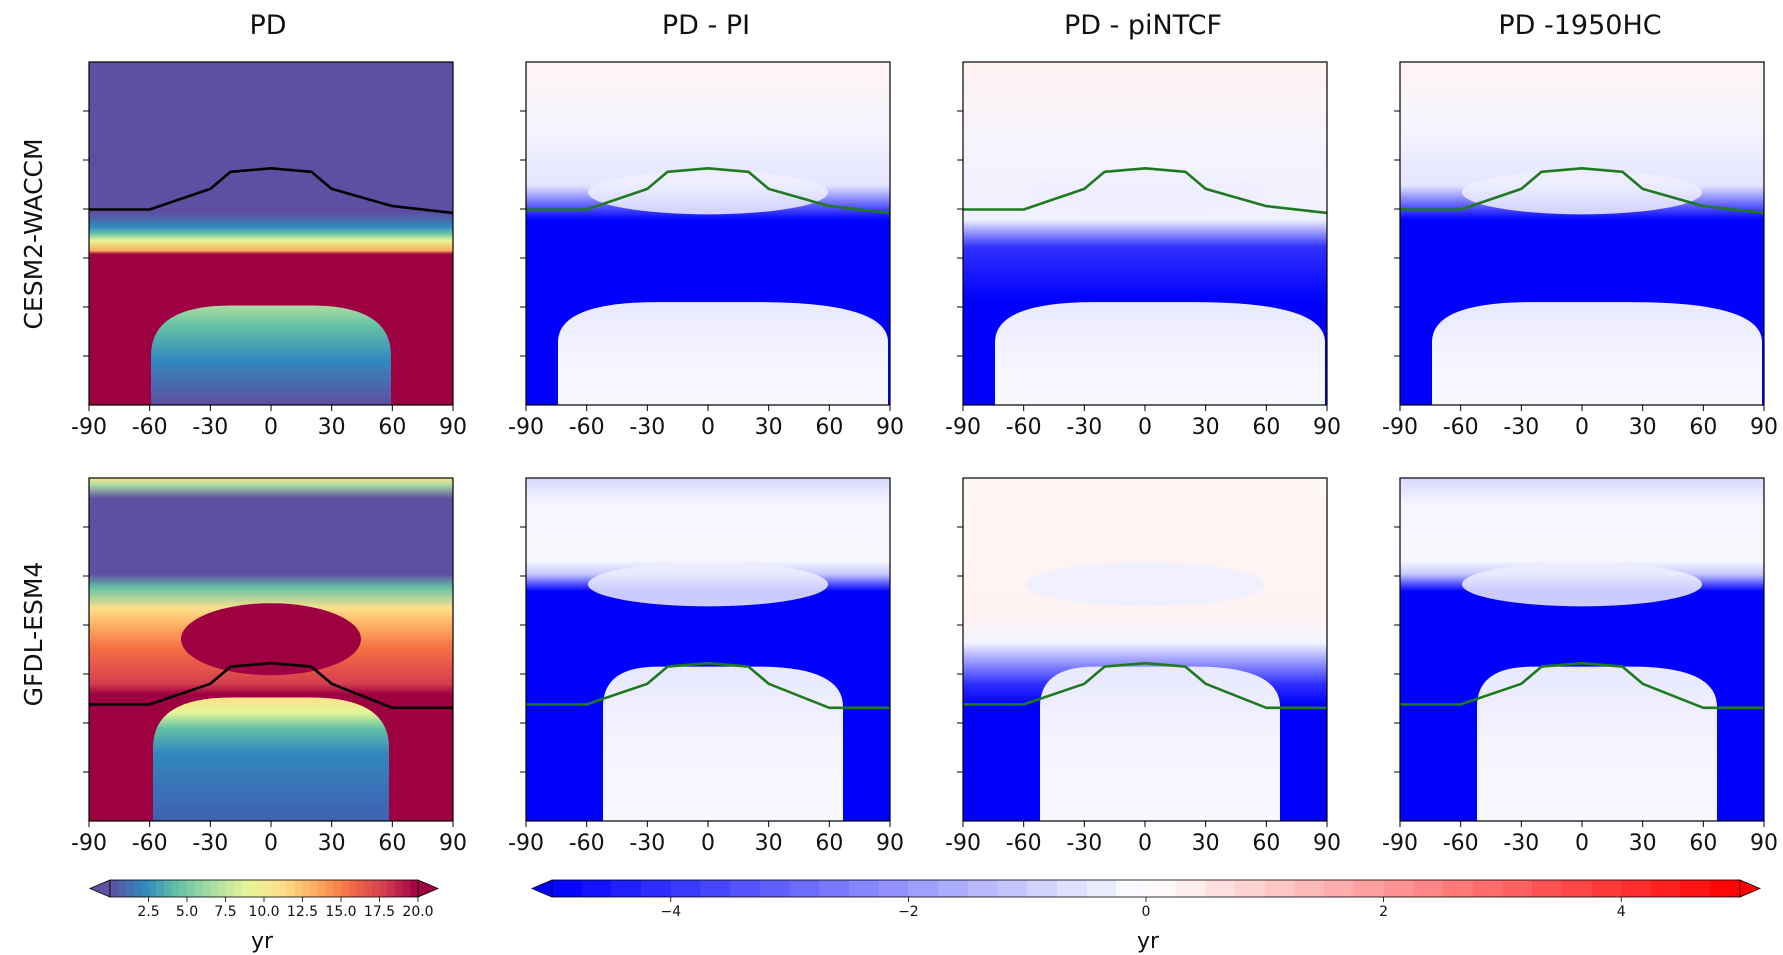 This screenshot has width=1783, height=955. I want to click on colorbar-tick-label: 17.5, so click(379, 912).